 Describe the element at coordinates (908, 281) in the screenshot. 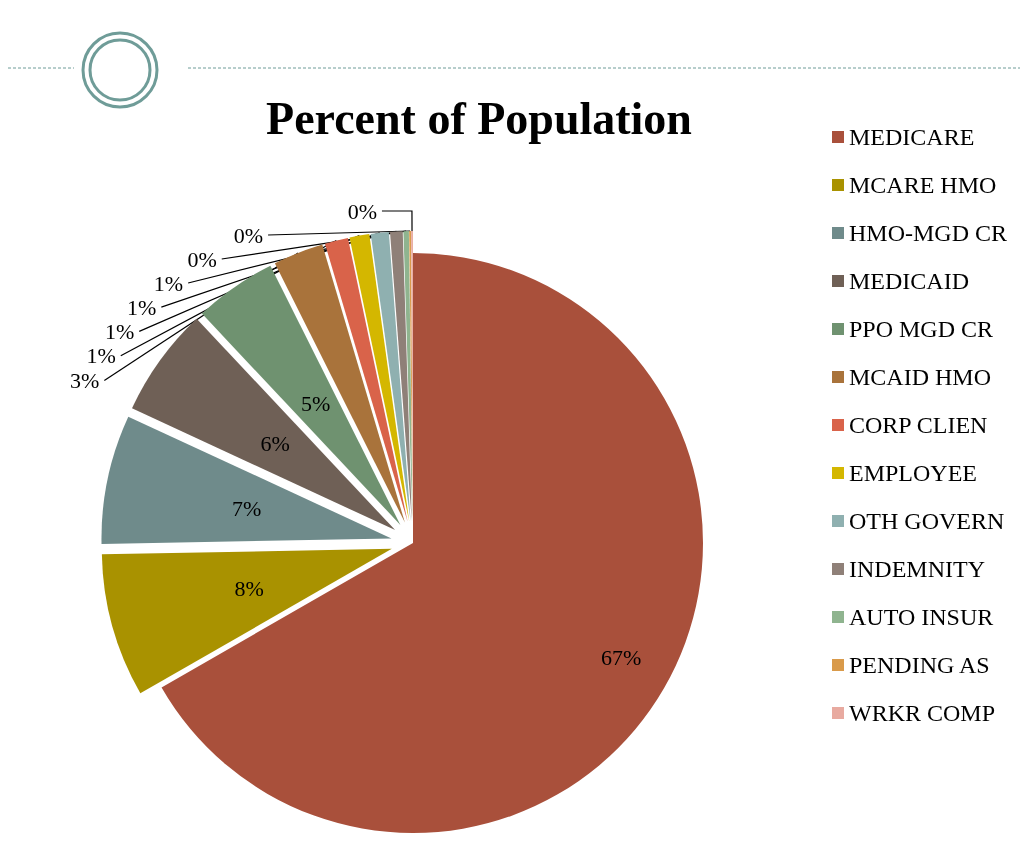

I see `legend-label: MEDICAID` at that location.